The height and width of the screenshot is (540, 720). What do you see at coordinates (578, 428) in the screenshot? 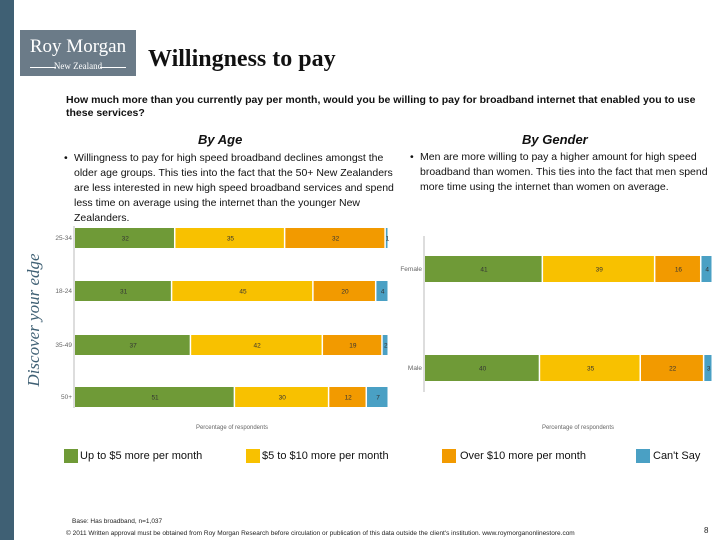
I see `gender-xlabel: Percentage of respondents` at bounding box center [578, 428].